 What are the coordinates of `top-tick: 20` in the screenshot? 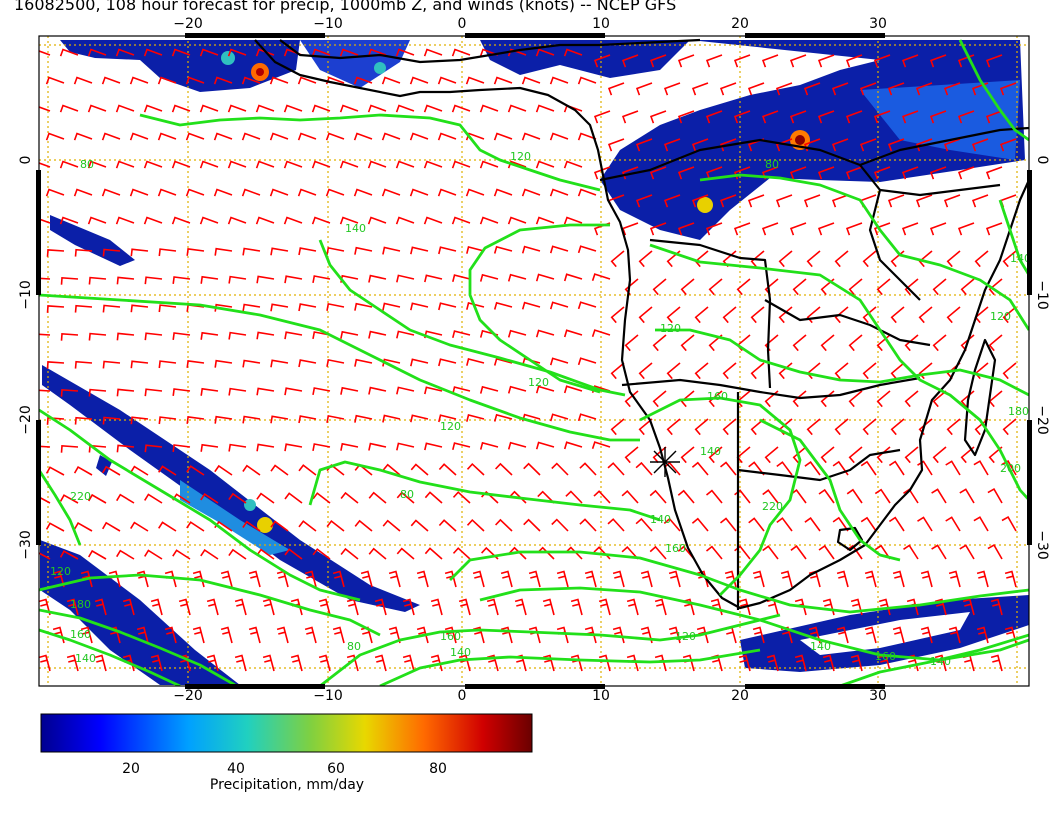 It's located at (740, 24).